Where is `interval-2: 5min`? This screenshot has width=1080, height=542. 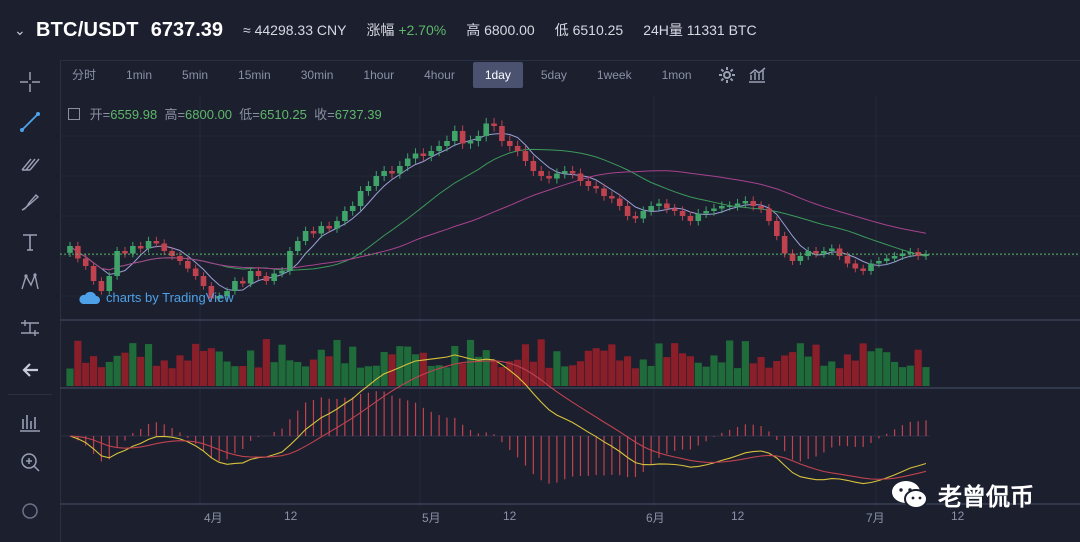
interval-2: 5min is located at coordinates (195, 75).